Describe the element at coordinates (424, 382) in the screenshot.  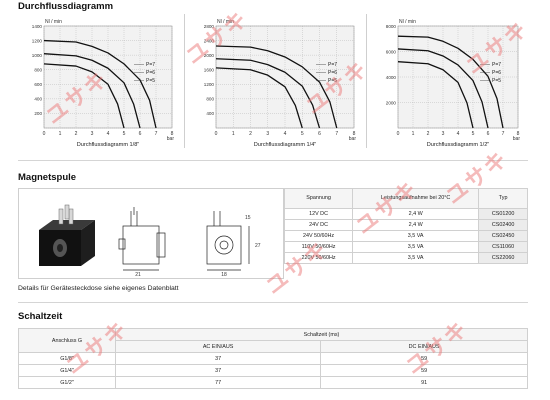
I see `dc-time-cell: 91` at that location.